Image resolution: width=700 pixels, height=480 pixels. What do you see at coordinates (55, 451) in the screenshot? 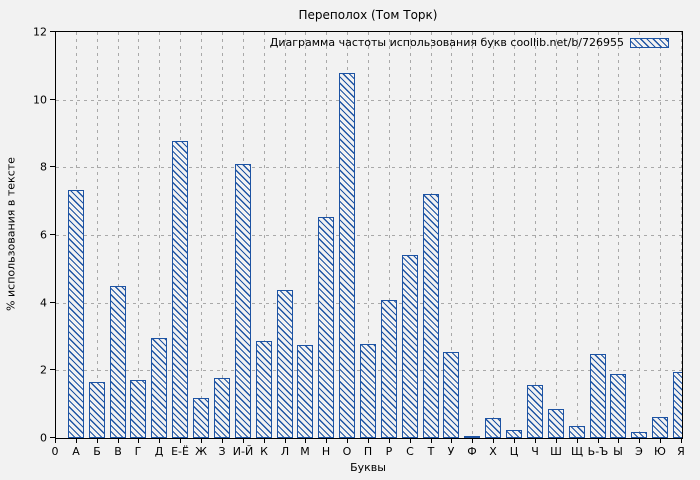
I see `x-tick-label: 0` at bounding box center [55, 451].